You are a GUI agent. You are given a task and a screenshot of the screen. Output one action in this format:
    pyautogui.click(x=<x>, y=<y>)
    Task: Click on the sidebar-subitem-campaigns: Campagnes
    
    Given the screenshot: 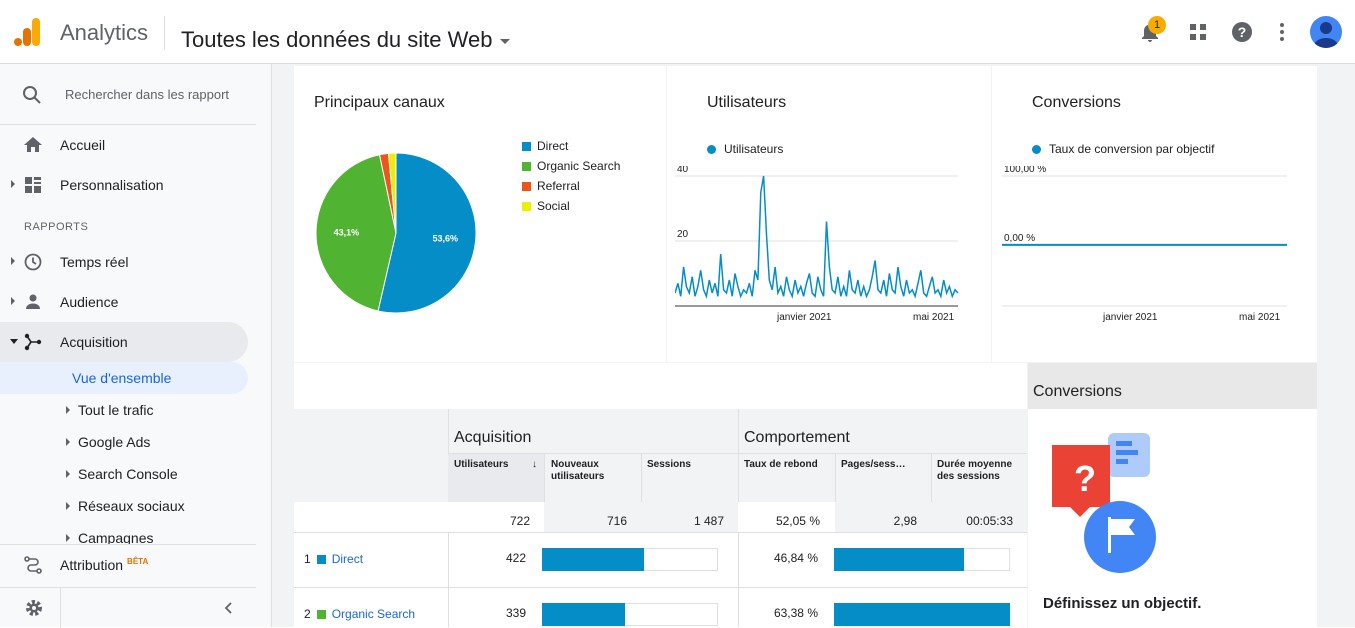 What is the action you would take?
    pyautogui.click(x=128, y=533)
    